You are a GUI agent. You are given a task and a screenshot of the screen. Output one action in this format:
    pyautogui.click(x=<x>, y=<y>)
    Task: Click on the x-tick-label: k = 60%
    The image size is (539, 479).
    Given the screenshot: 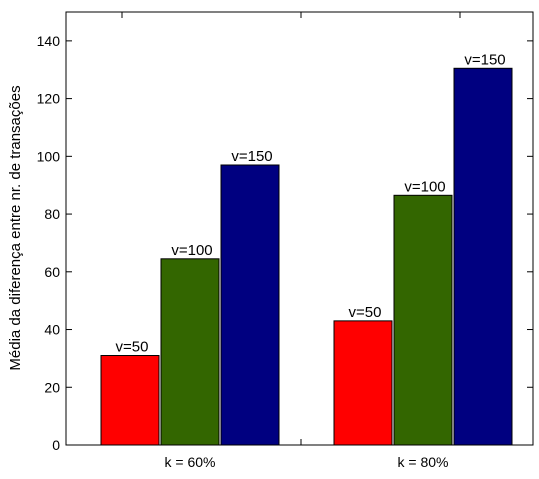 What is the action you would take?
    pyautogui.click(x=190, y=462)
    